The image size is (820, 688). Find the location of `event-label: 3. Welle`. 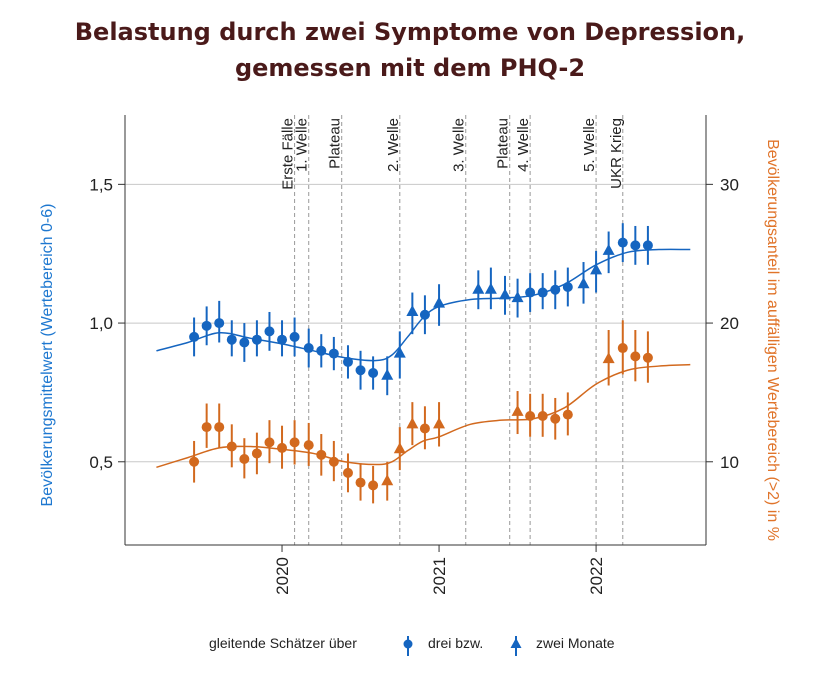

event-label: 3. Welle is located at coordinates (459, 145).